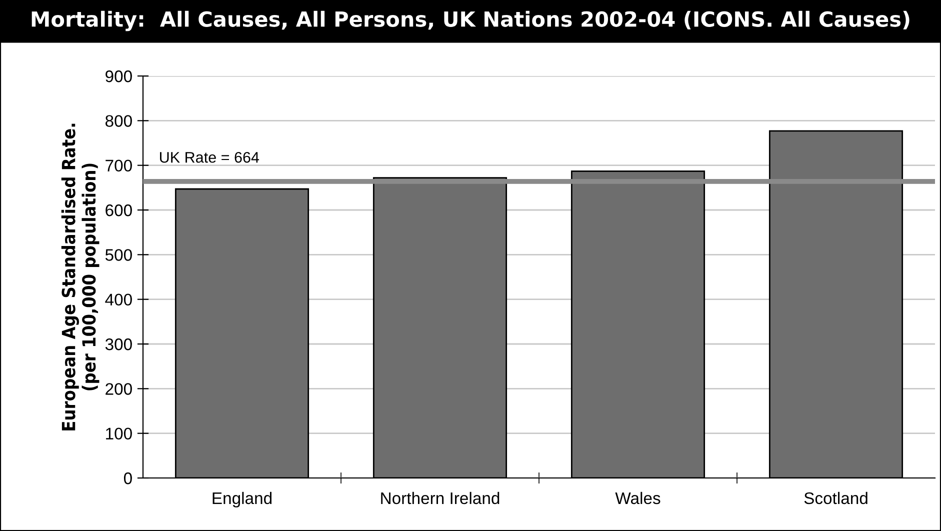 This screenshot has height=531, width=941. What do you see at coordinates (128, 478) in the screenshot?
I see `y-tick-label: 0` at bounding box center [128, 478].